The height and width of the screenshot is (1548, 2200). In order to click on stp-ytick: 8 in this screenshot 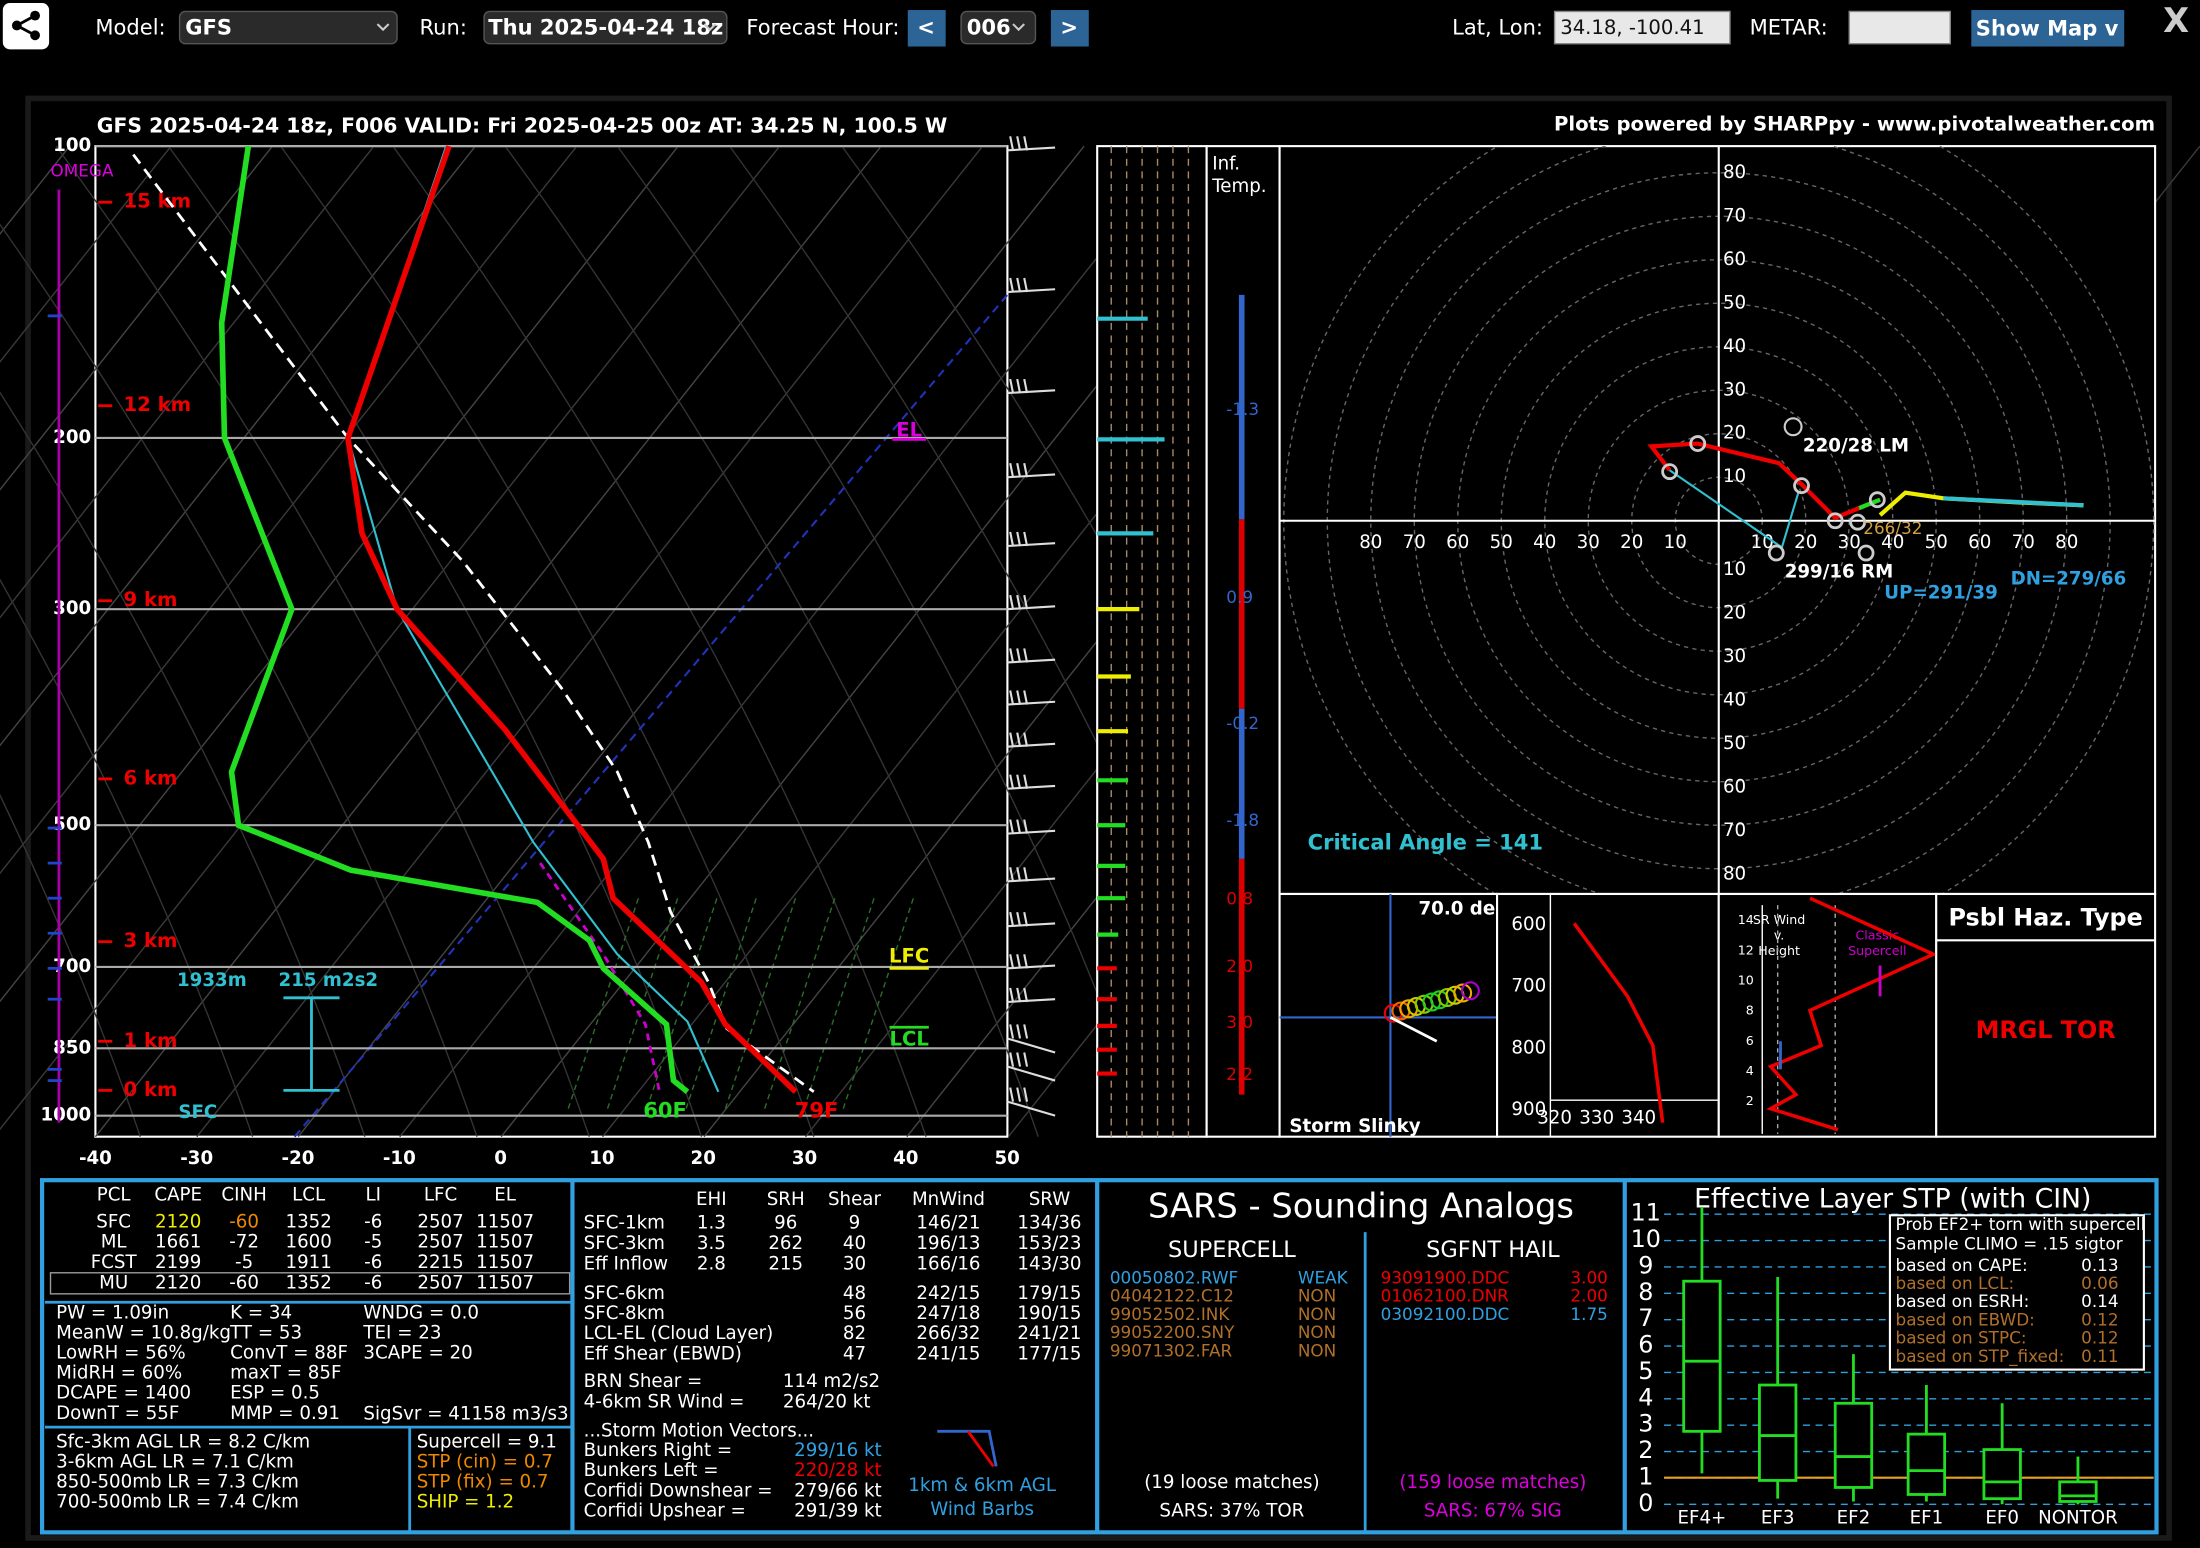, I will do `click(1645, 1292)`.